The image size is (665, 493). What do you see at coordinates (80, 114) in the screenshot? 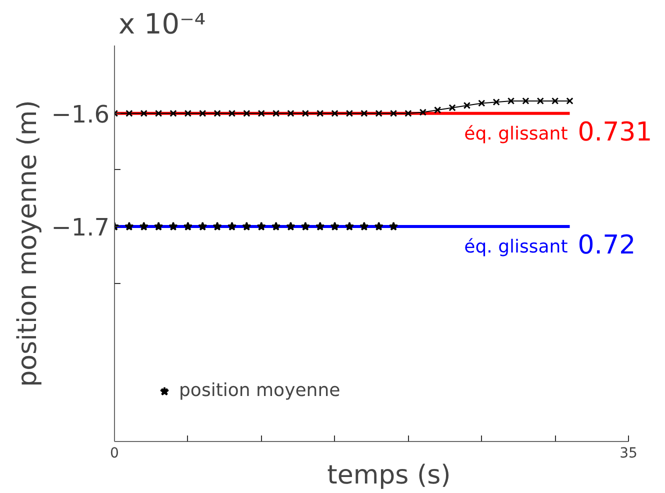
I see `y-tick-label: −1.6` at bounding box center [80, 114].